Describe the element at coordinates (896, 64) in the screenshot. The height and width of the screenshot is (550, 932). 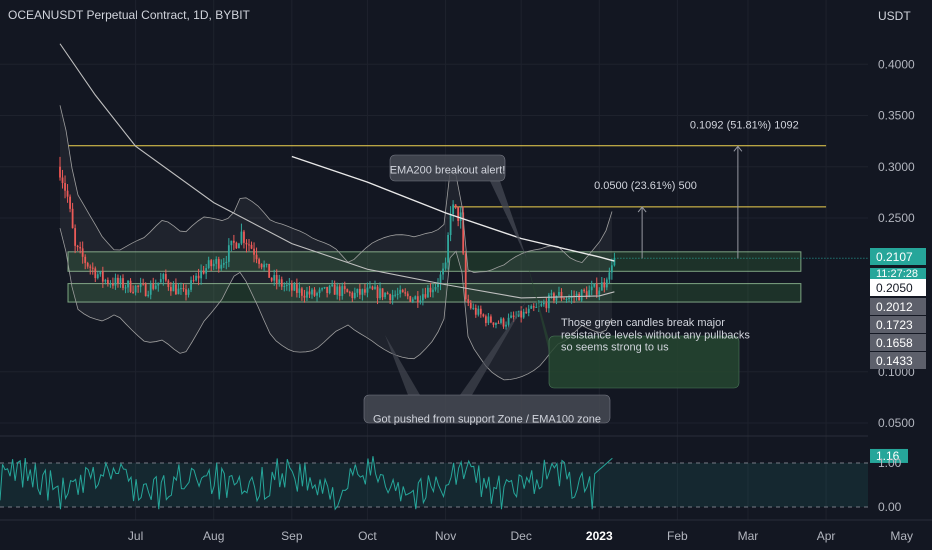
I see `y-tick-label: 0.4000` at that location.